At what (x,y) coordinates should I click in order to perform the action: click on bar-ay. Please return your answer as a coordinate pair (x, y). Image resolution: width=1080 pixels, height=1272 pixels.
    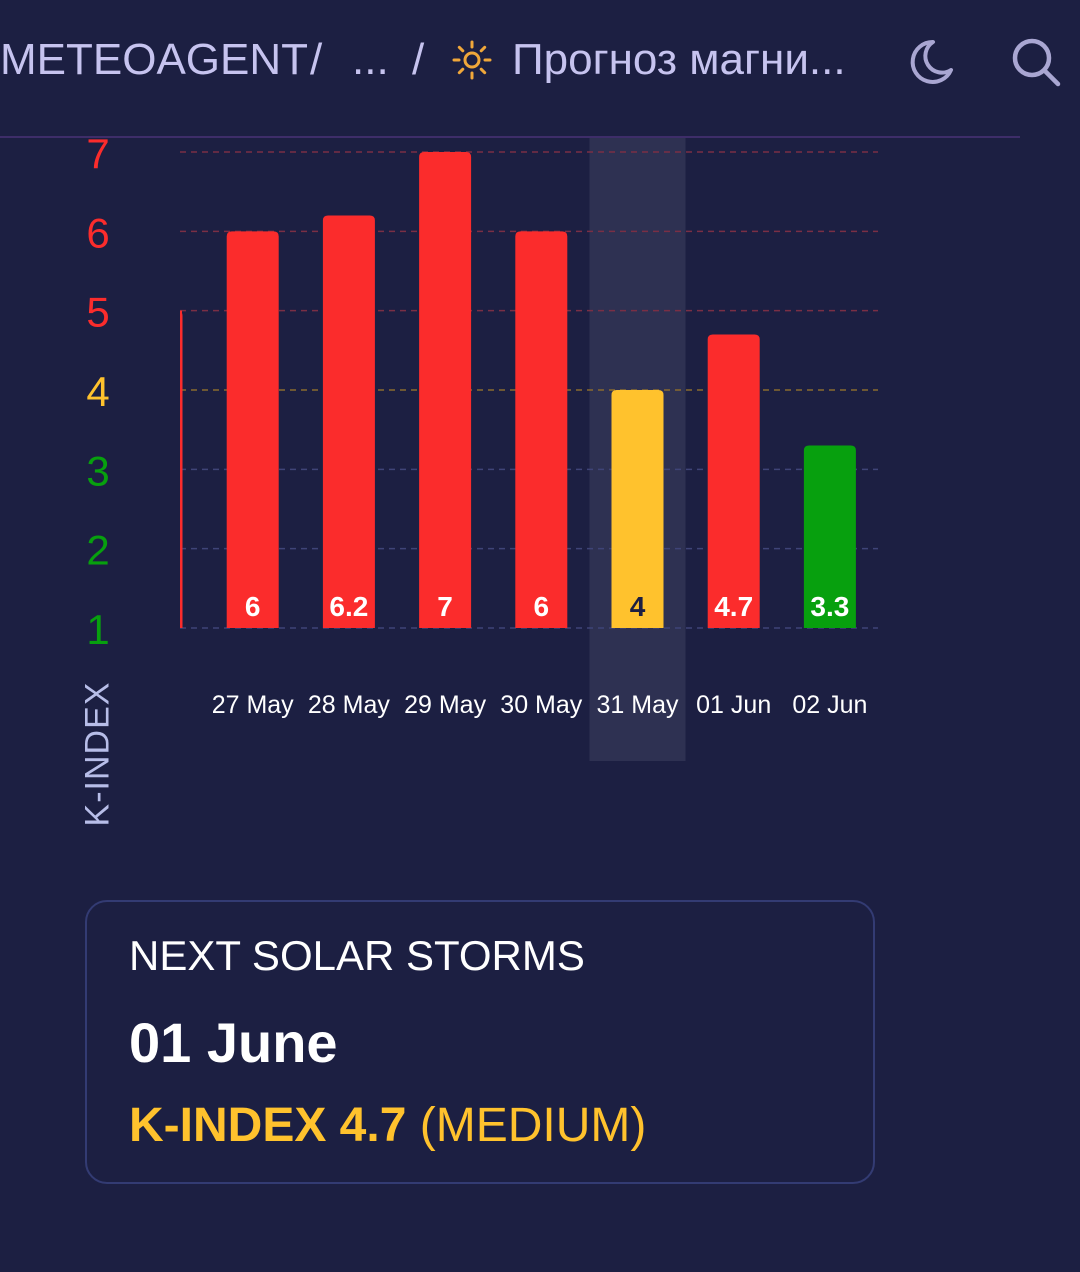
    Looking at the image, I should click on (157, 469).